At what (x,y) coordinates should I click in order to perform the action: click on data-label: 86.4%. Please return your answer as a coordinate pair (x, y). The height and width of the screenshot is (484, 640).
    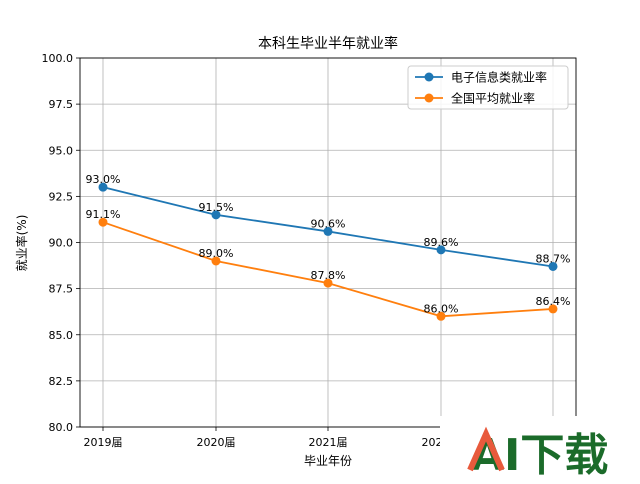
    Looking at the image, I should click on (553, 301).